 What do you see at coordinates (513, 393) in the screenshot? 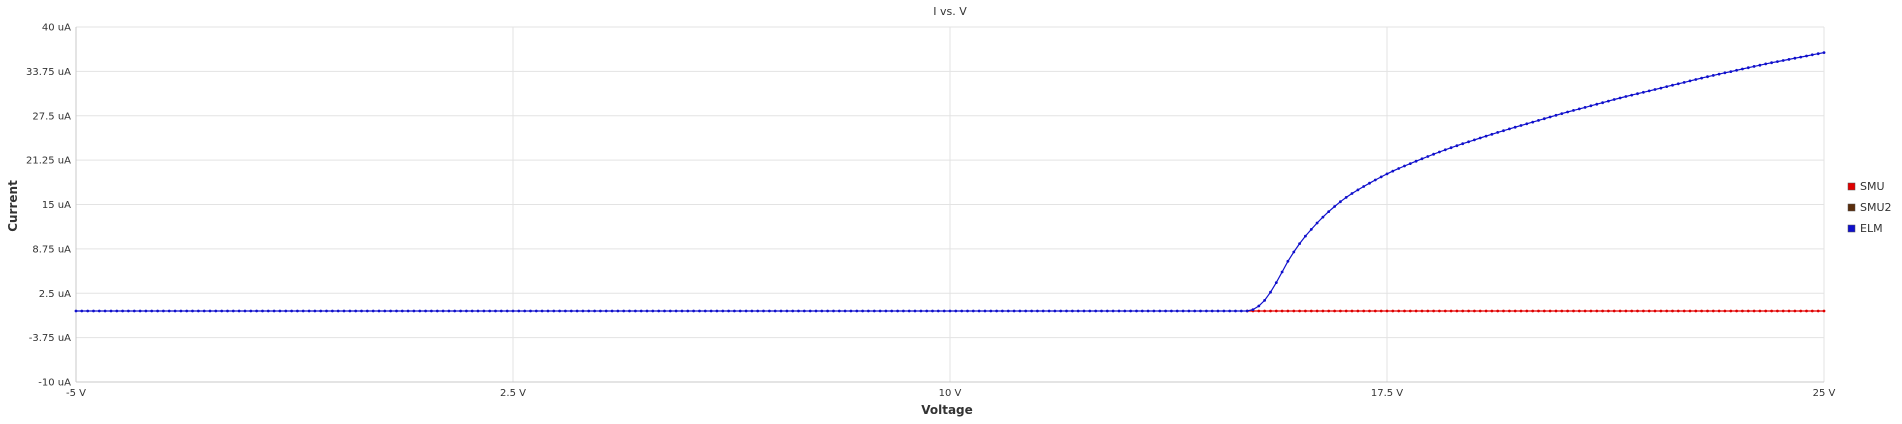
I see `x-tick-label: 2.5 V` at bounding box center [513, 393].